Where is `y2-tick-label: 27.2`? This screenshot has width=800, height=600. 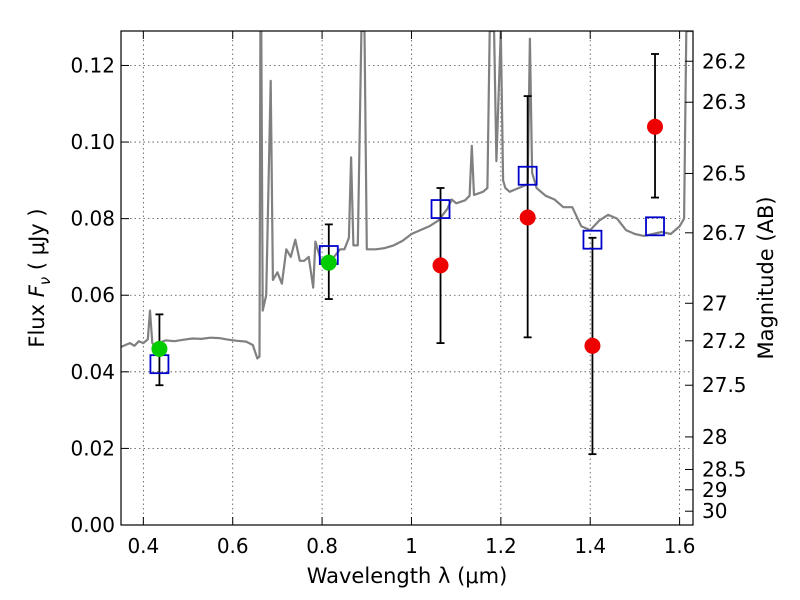
y2-tick-label: 27.2 is located at coordinates (724, 341).